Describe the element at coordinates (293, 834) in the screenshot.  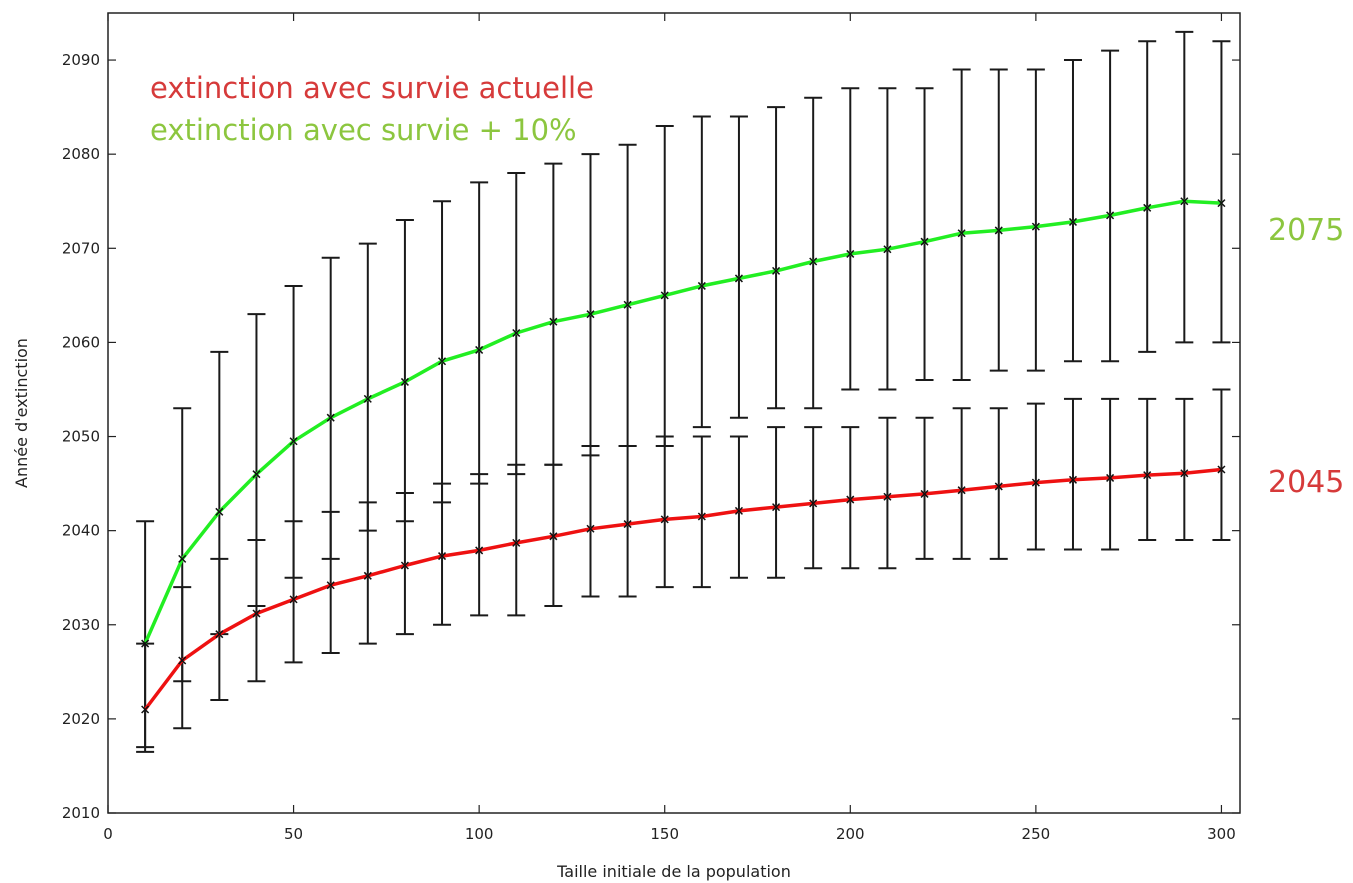
I see `x-tick-label-1: 50` at that location.